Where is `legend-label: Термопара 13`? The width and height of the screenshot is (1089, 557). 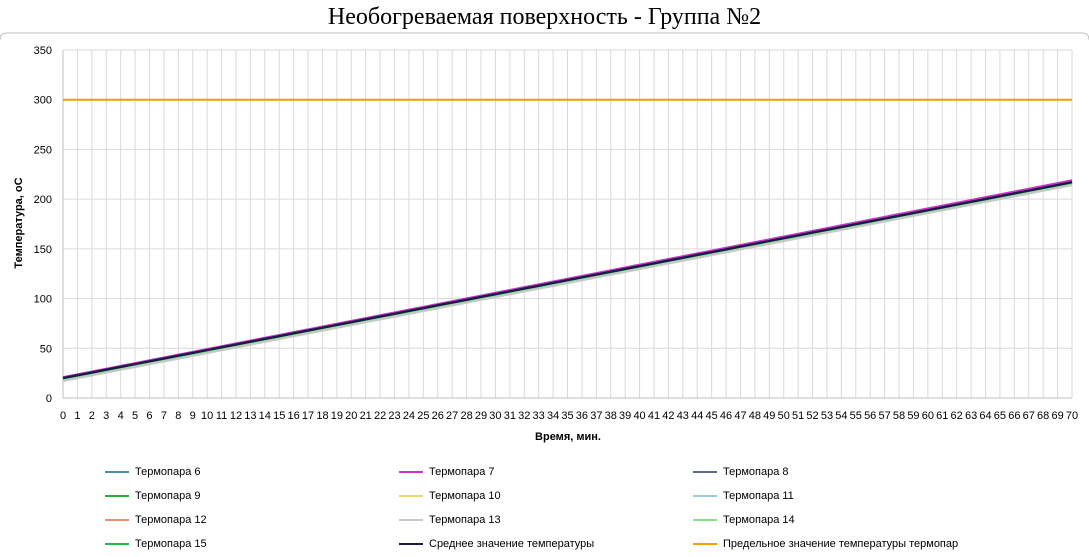 legend-label: Термопара 13 is located at coordinates (465, 520).